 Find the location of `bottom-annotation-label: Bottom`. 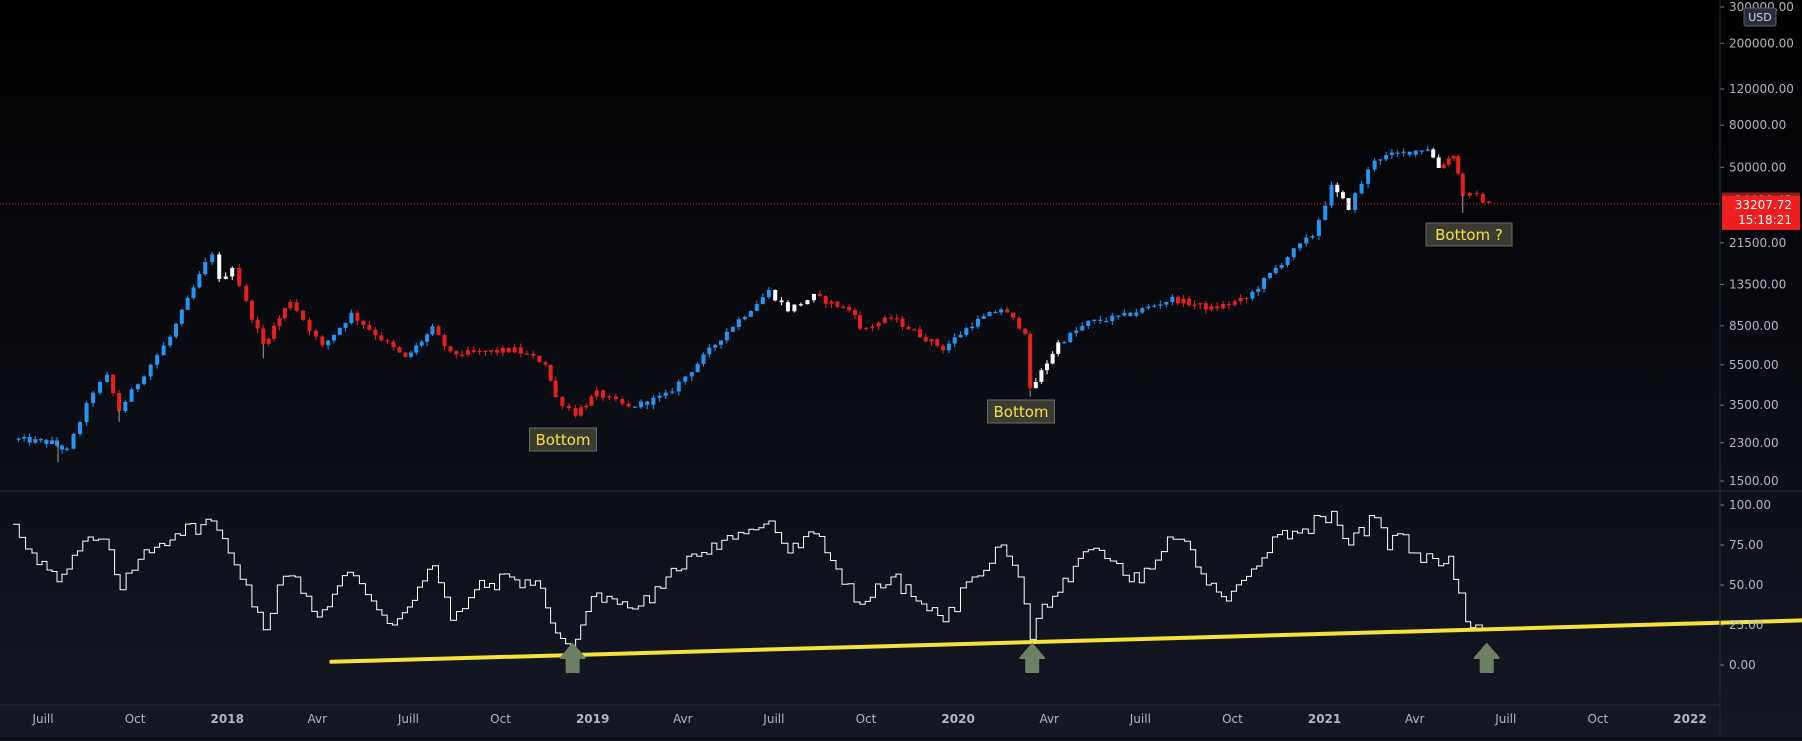

bottom-annotation-label: Bottom is located at coordinates (1020, 412).